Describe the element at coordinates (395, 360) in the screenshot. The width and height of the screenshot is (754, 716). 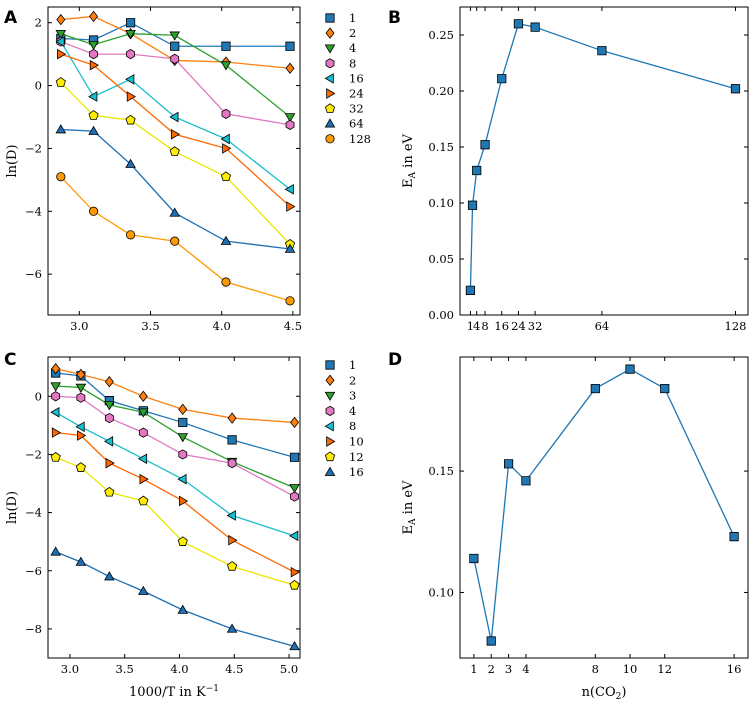
I see `panel-letter: D` at that location.